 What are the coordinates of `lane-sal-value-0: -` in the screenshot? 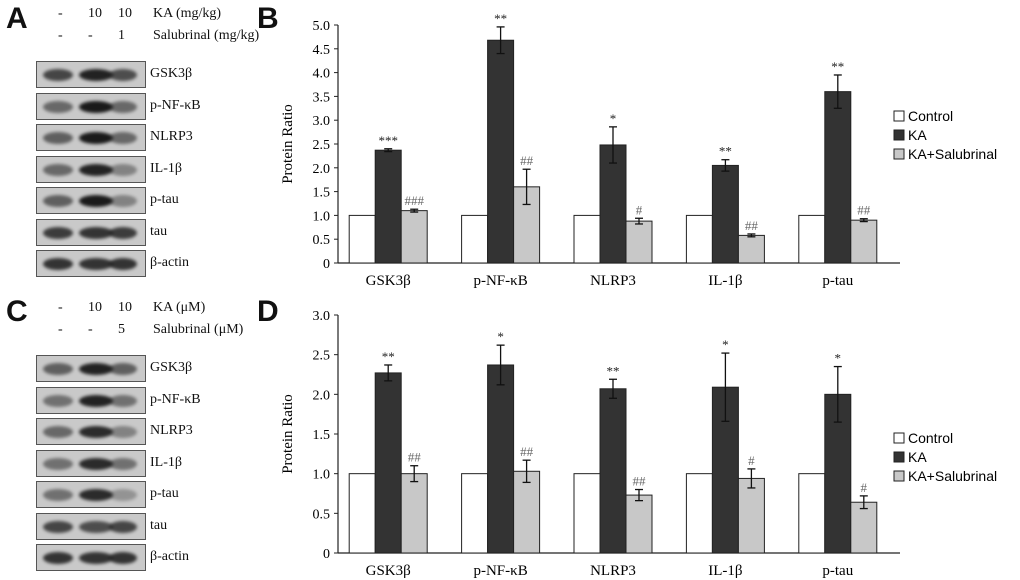 It's located at (60, 35).